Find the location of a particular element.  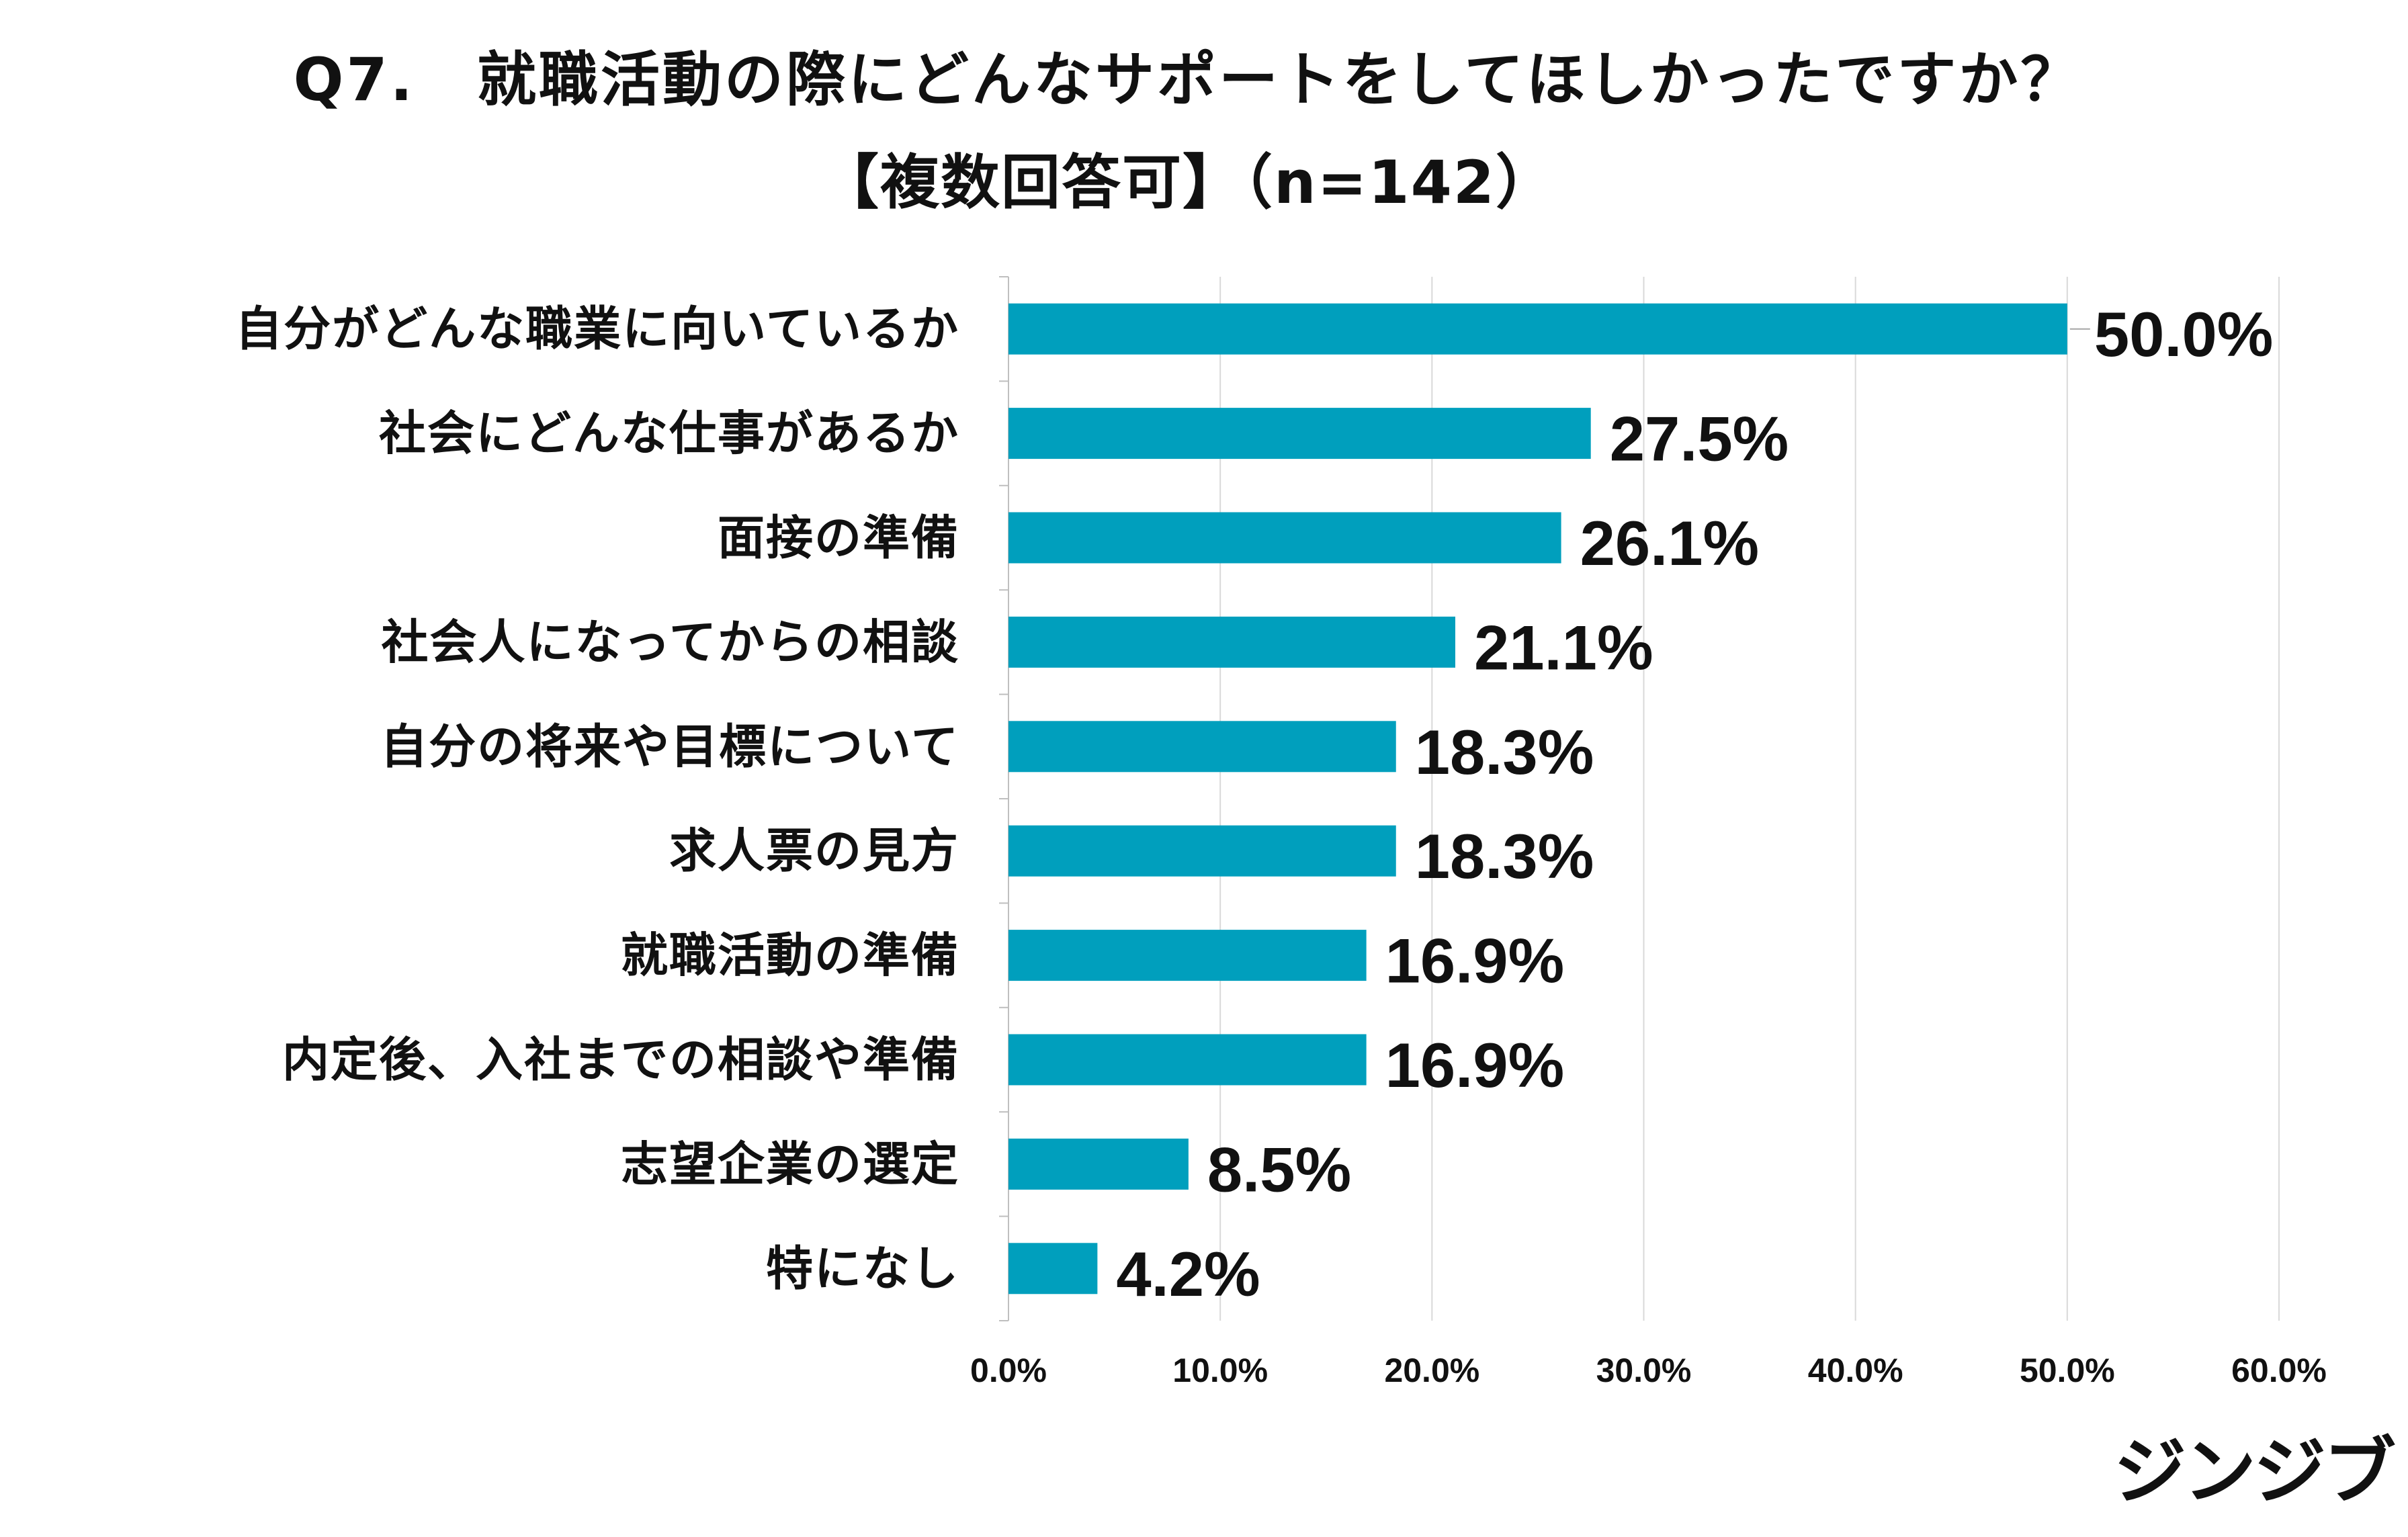

x-tick-label: 40.0% is located at coordinates (1855, 1370).